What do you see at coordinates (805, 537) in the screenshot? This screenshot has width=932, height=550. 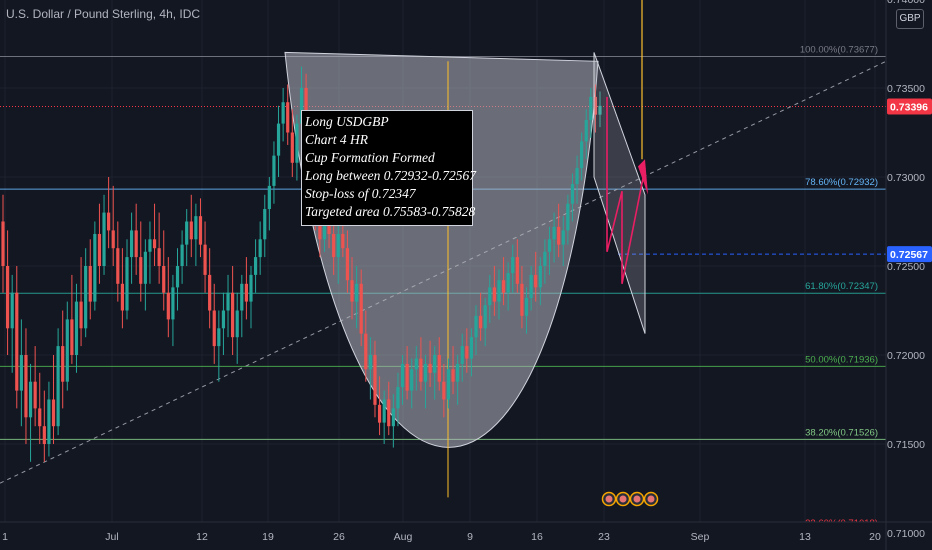 I see `x-tick-label: 13` at bounding box center [805, 537].